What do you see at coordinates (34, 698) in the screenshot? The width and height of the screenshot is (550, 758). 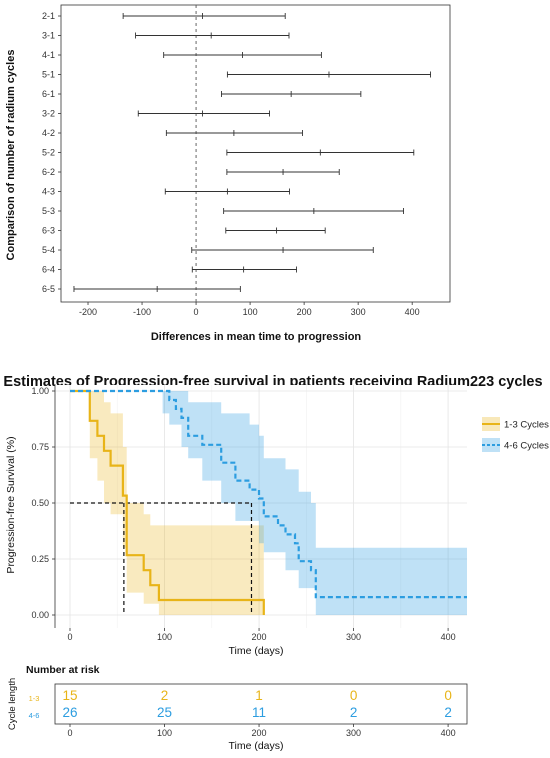 I see `risk-row-label: 1-3` at bounding box center [34, 698].